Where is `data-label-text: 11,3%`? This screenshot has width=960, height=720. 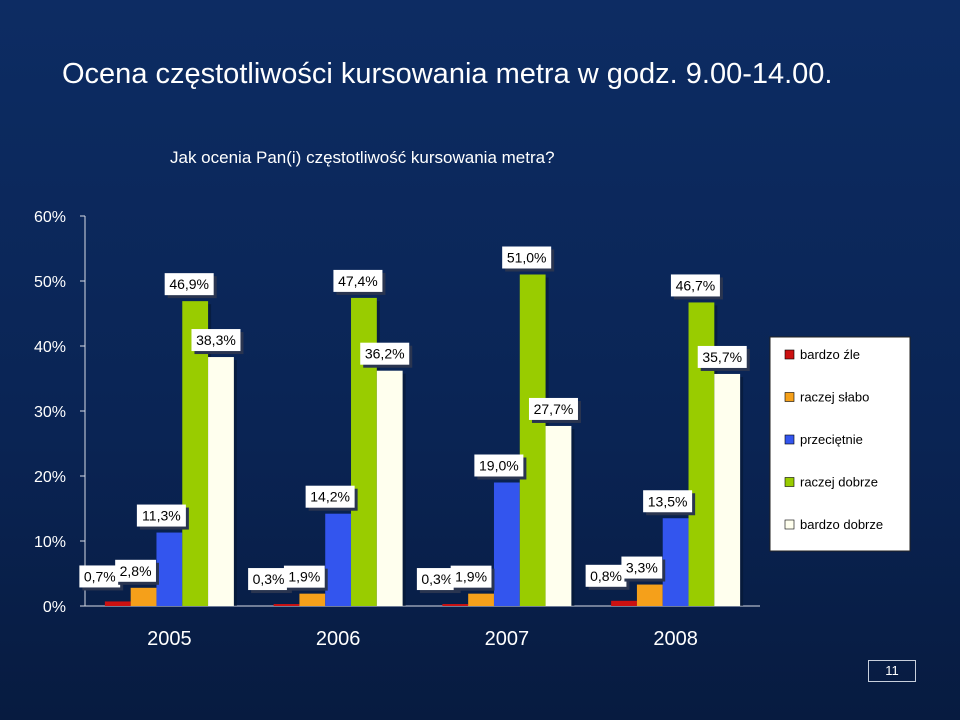 data-label-text: 11,3% is located at coordinates (161, 516).